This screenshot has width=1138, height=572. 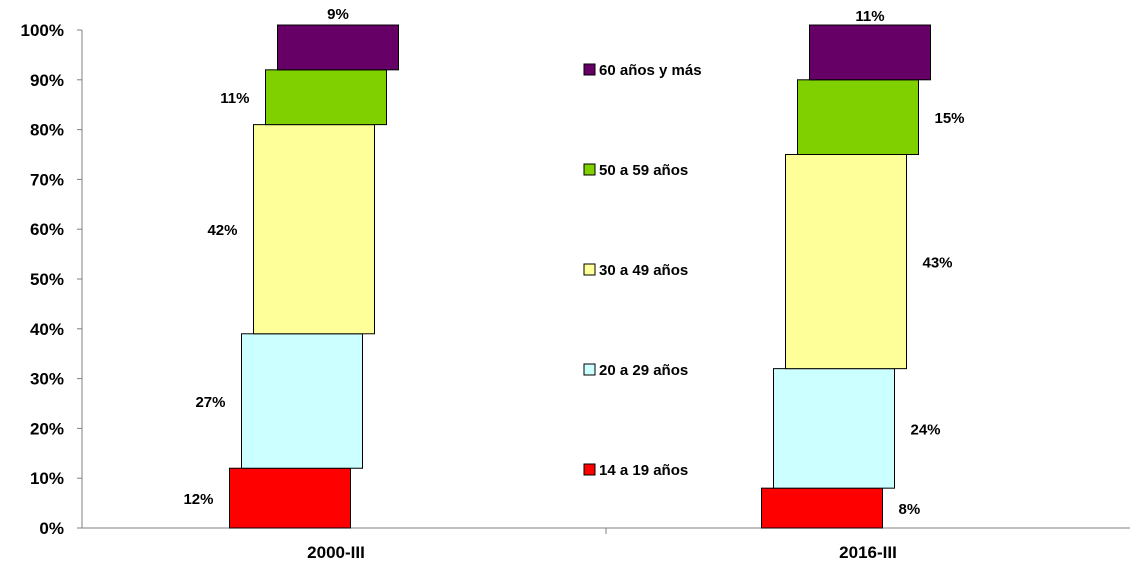 What do you see at coordinates (210, 402) in the screenshot?
I see `data-label: 27%` at bounding box center [210, 402].